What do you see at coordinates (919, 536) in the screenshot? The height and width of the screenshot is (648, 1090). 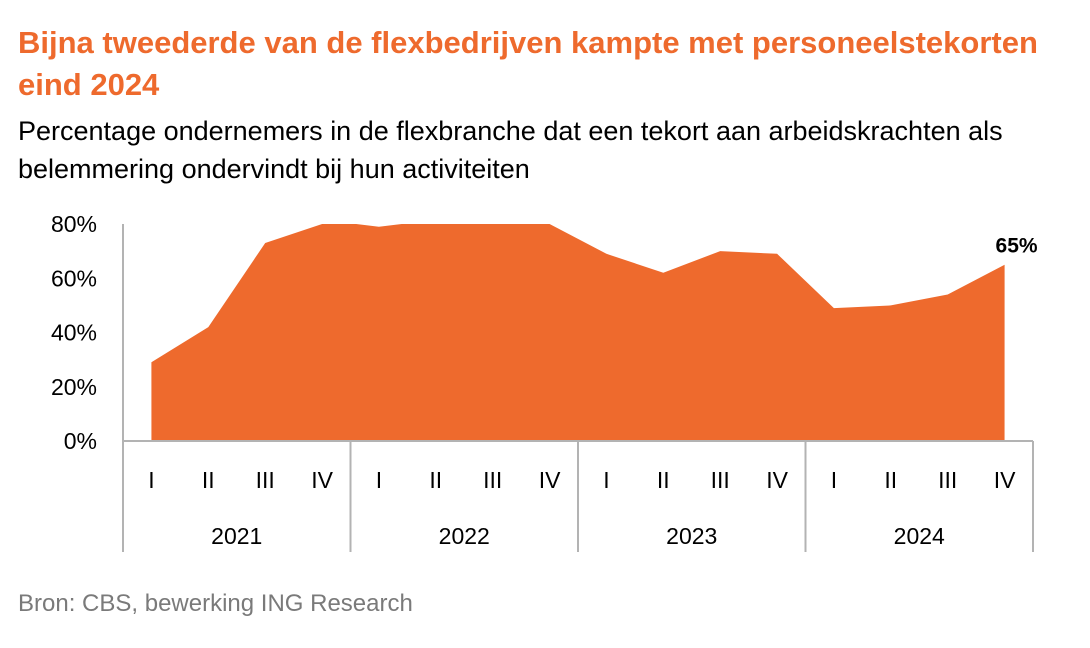 I see `x-tick-label-year: 2024` at bounding box center [919, 536].